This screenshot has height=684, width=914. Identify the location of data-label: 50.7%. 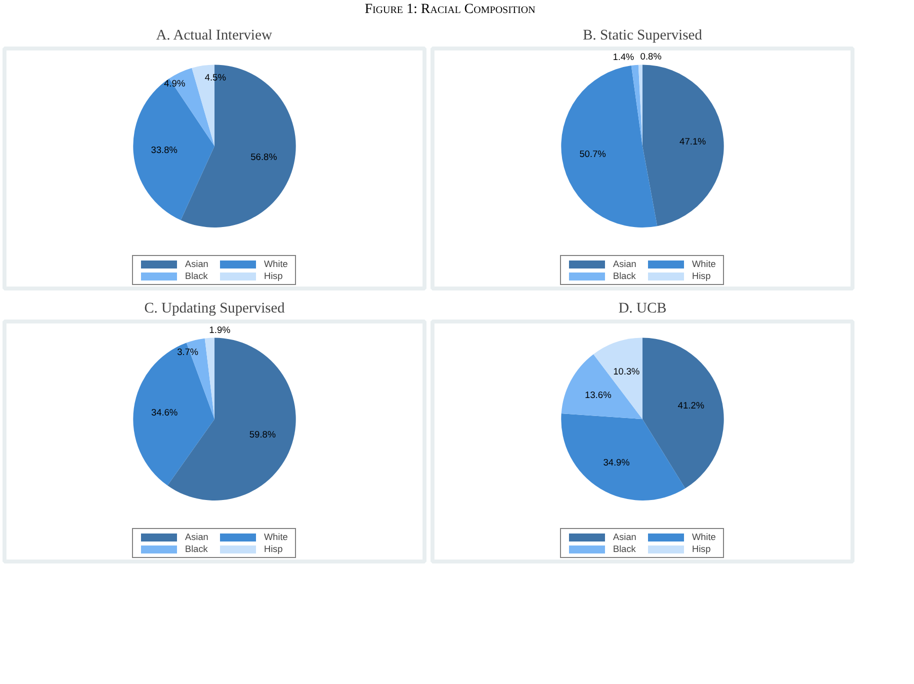
(592, 154).